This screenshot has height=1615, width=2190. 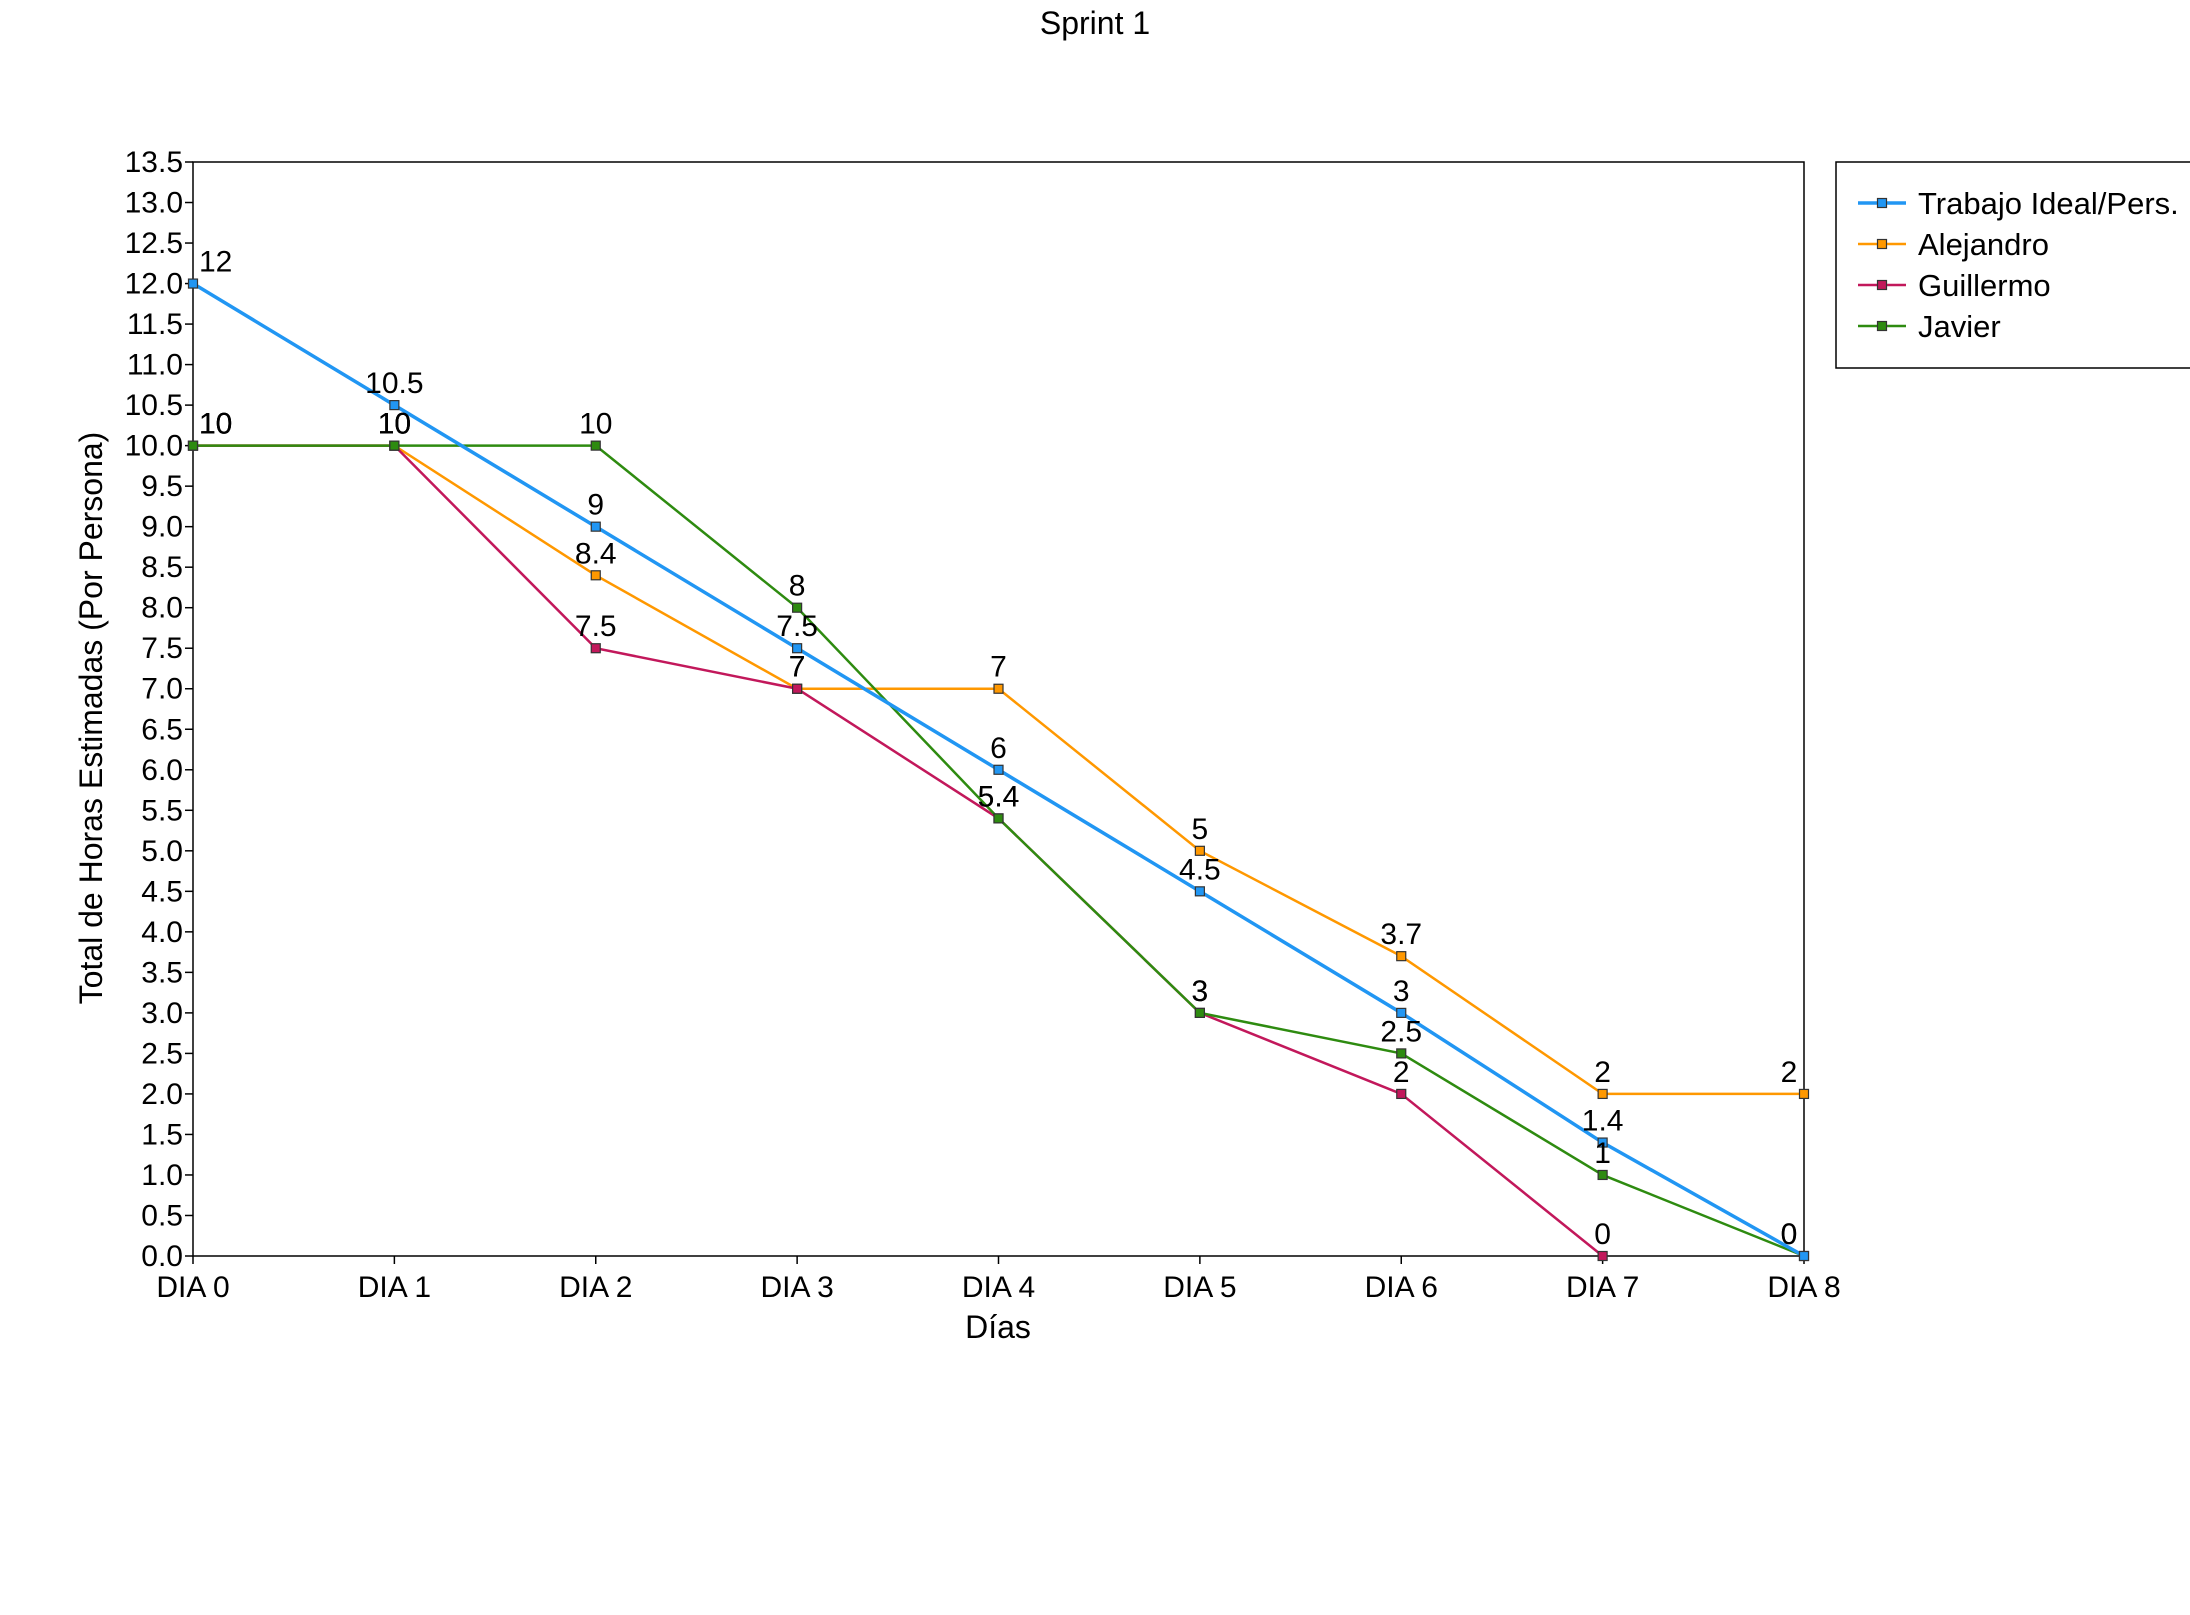 I want to click on data-label: 8, so click(x=797, y=586).